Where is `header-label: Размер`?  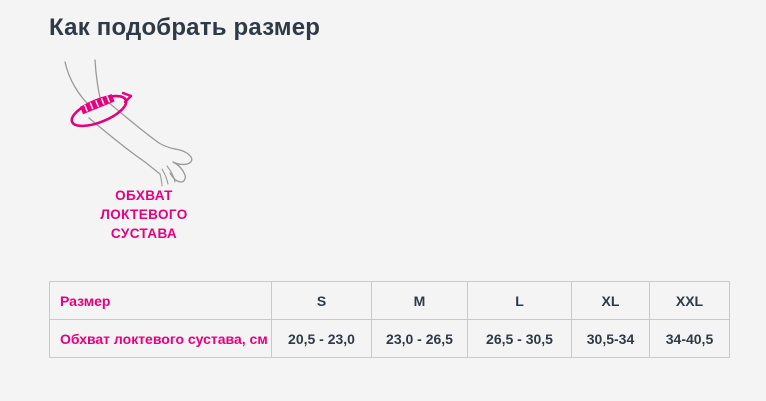
header-label: Размер is located at coordinates (160, 300).